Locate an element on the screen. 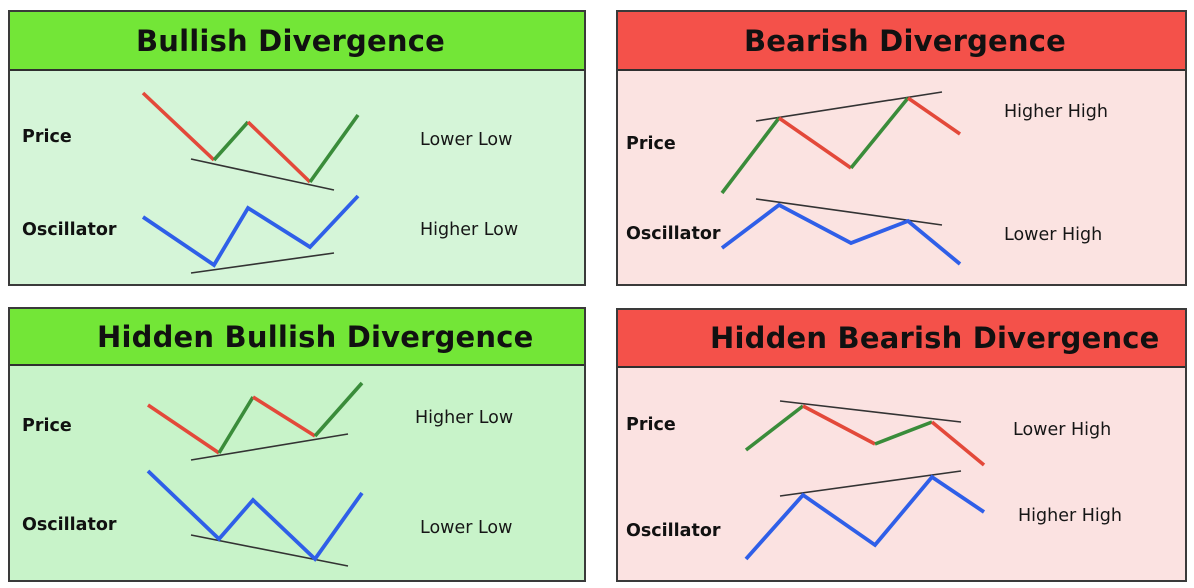  panel-header: Bullish Divergence is located at coordinates (297, 41).